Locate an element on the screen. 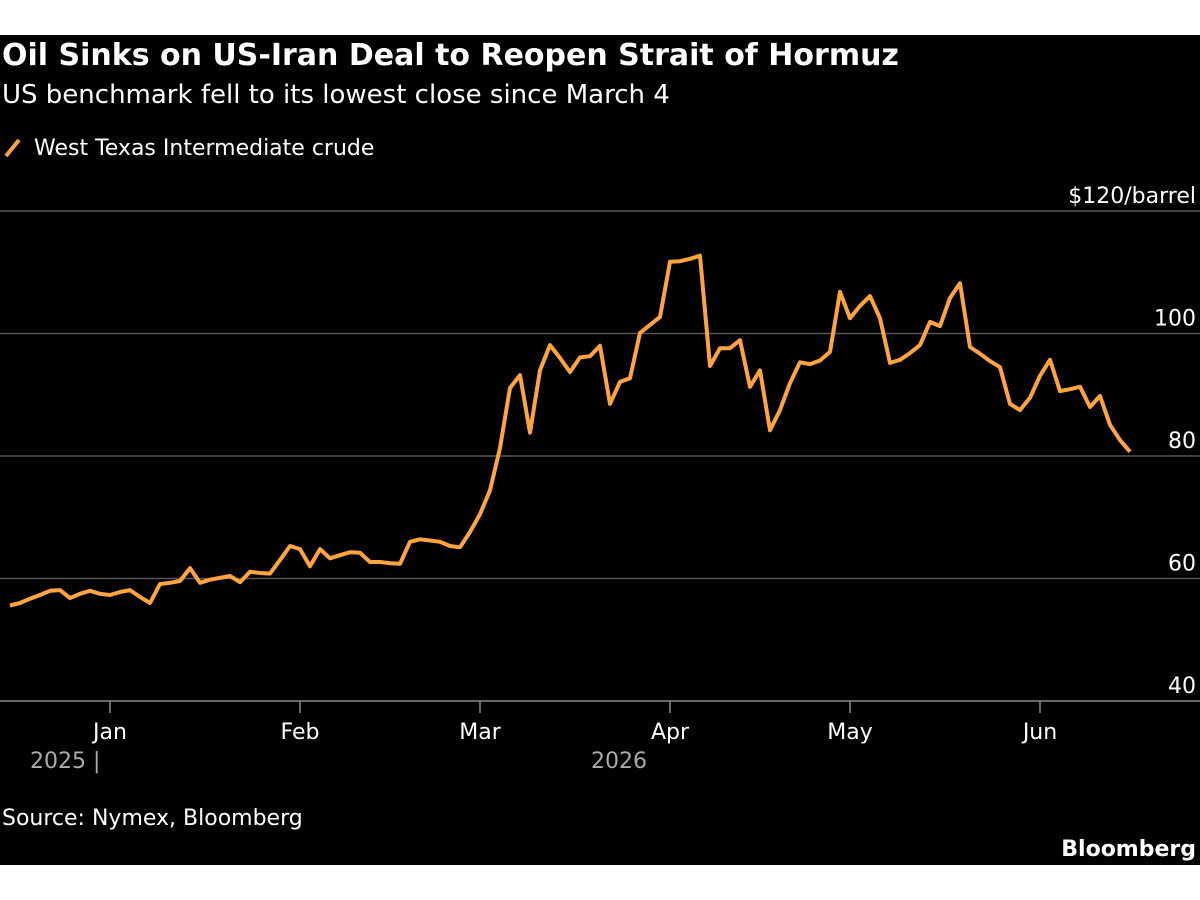 The height and width of the screenshot is (900, 1200). brand: Bloomberg is located at coordinates (1128, 849).